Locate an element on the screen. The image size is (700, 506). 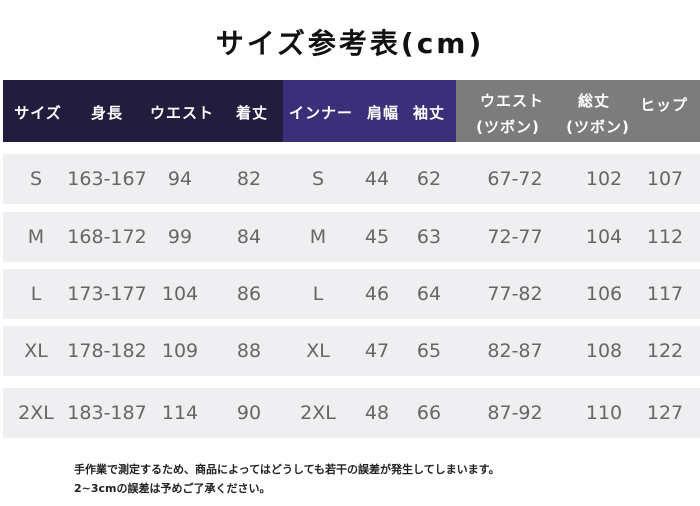
table-row: M 168-172 99 84 M 45 63 72-77 104 112 is located at coordinates (351, 237).